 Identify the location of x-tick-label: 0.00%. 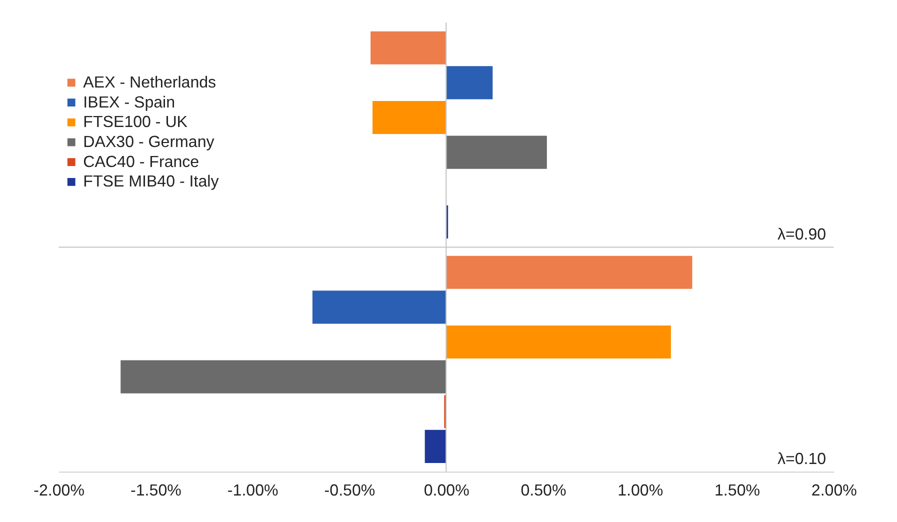
(447, 491).